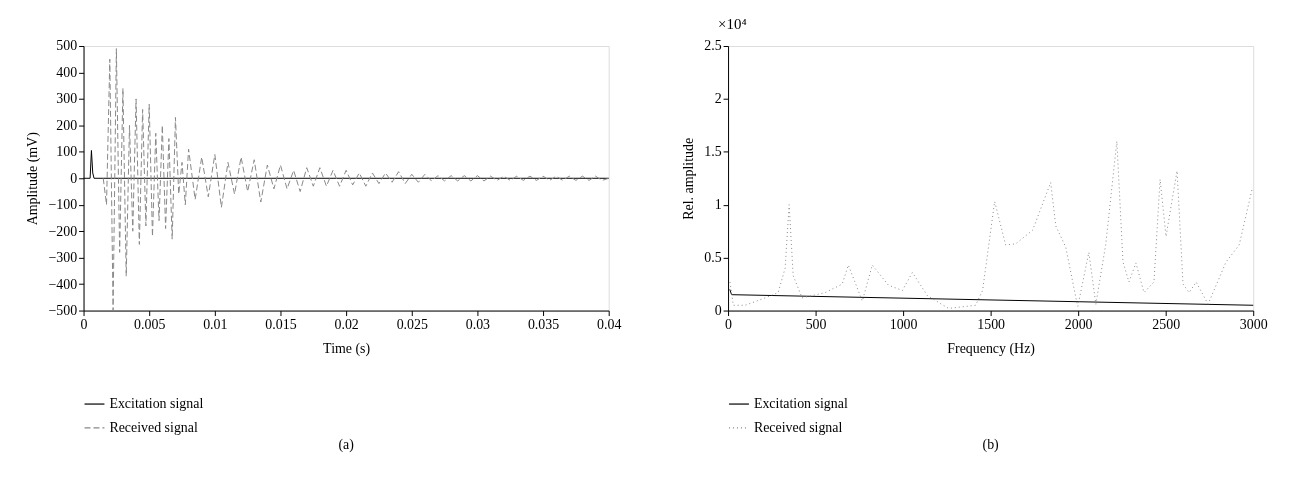 This screenshot has width=1293, height=491. Describe the element at coordinates (718, 205) in the screenshot. I see `y-tick-label: 1` at that location.